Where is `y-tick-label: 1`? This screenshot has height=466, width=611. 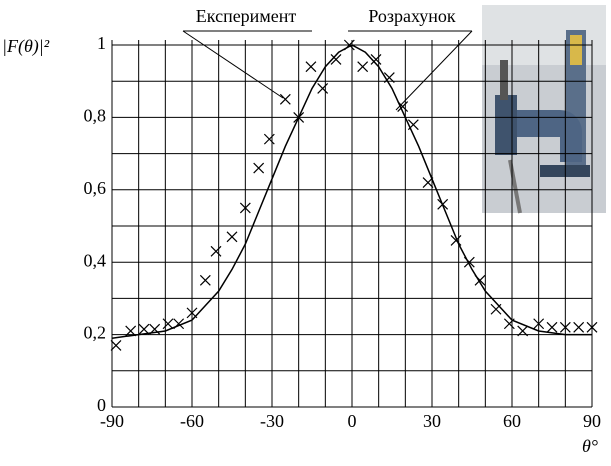
y-tick-label: 1 is located at coordinates (101, 43).